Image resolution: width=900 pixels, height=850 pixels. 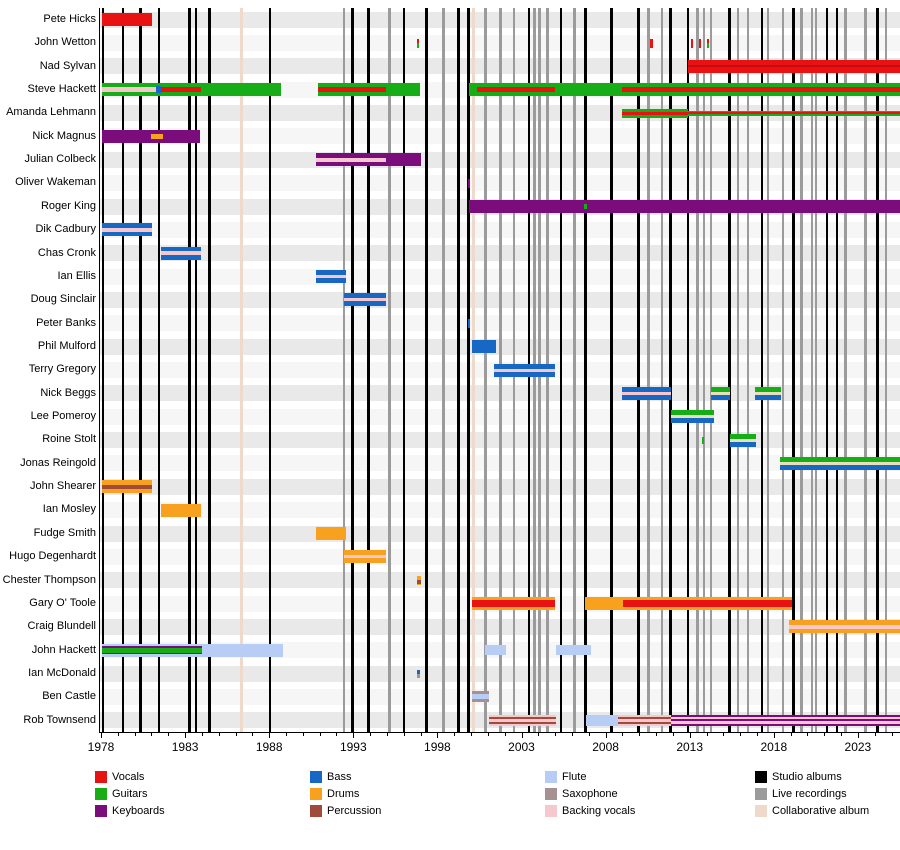 What do you see at coordinates (316, 794) in the screenshot?
I see `legend-swatch-drums` at bounding box center [316, 794].